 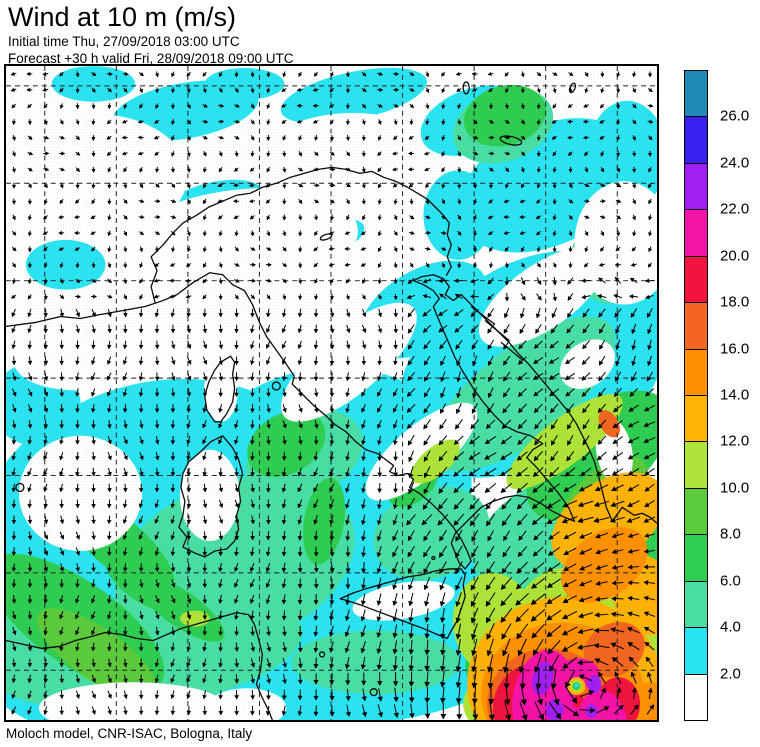 I want to click on coastline-sicily, so click(x=402, y=604).